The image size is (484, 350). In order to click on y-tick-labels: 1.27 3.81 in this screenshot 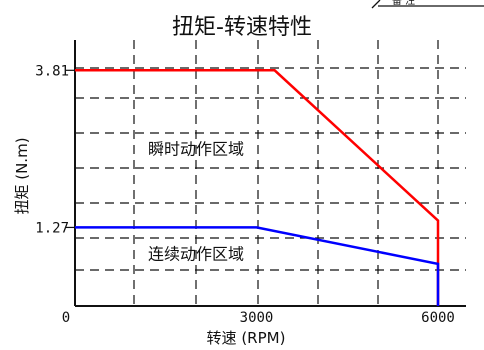, I will do `click(55, 149)`.